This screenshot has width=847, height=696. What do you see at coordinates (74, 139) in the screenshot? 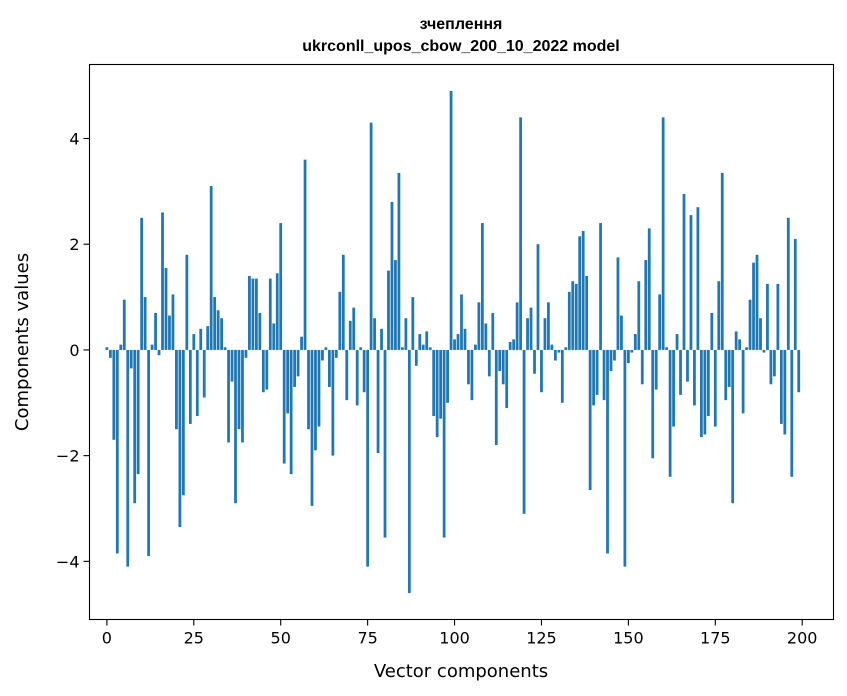
I see `y-tick-label: 4` at bounding box center [74, 139].